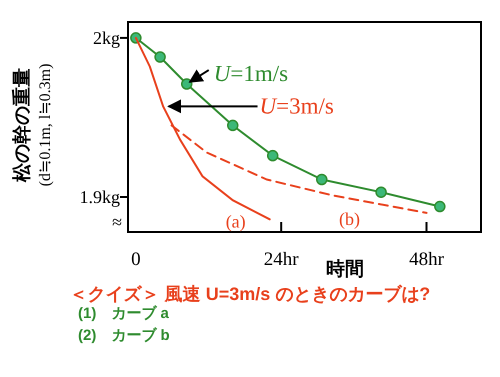 The image size is (500, 377). Describe the element at coordinates (282, 259) in the screenshot. I see `x-tick-label: 24hr` at that location.